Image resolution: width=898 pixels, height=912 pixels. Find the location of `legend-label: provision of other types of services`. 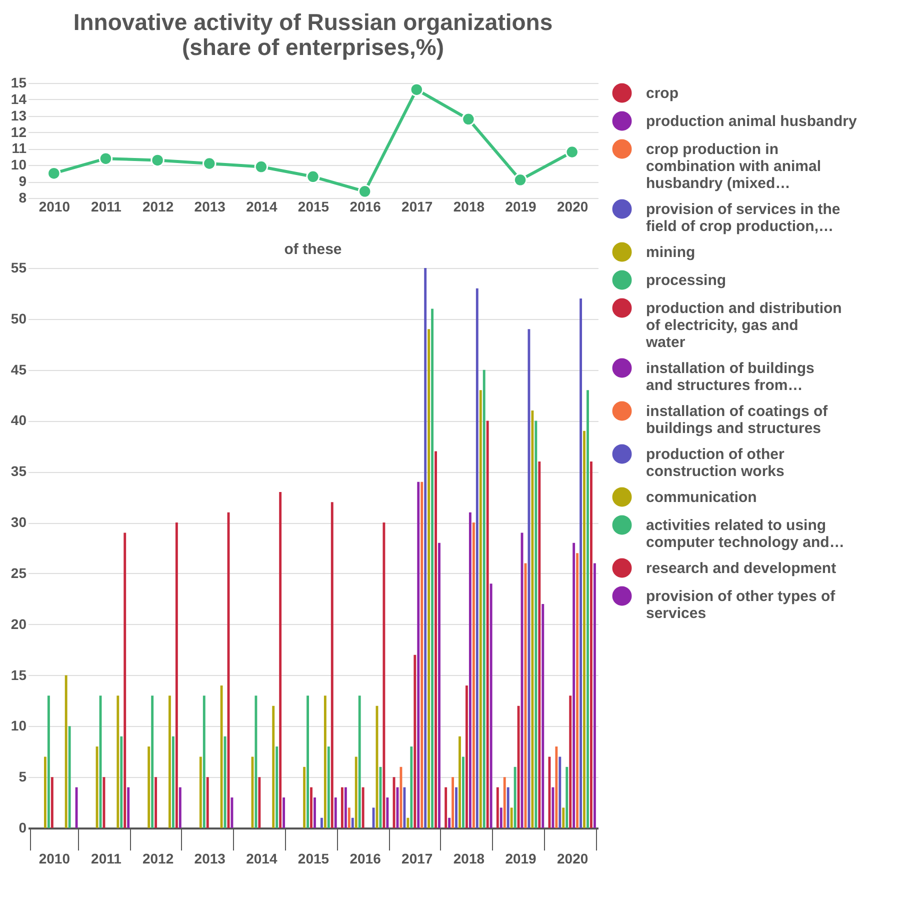

legend-label: provision of other types of services is located at coordinates (741, 605).